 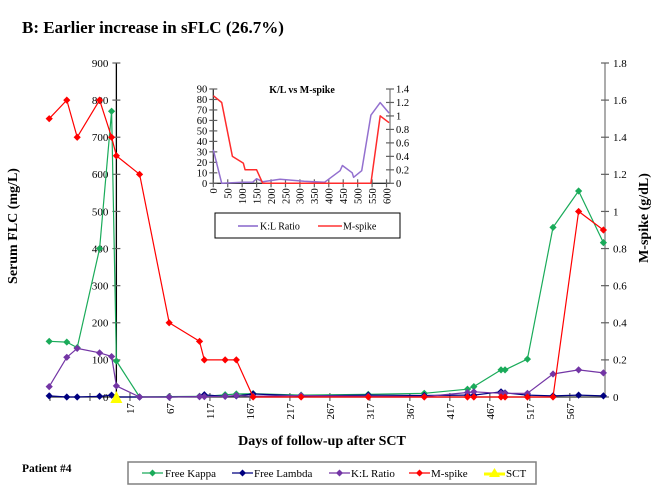 I want to click on x-tick-label: 217, so click(x=291, y=411).